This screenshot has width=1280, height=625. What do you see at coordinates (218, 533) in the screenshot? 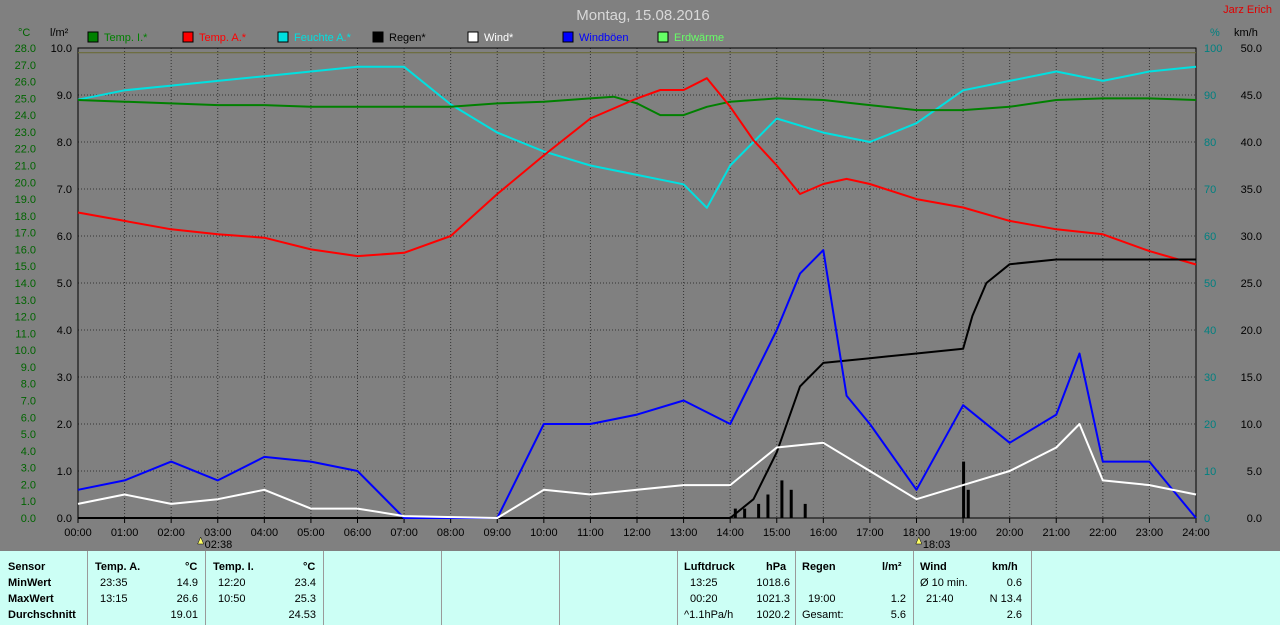
I see `x-tick-label: 03:00` at bounding box center [218, 533].